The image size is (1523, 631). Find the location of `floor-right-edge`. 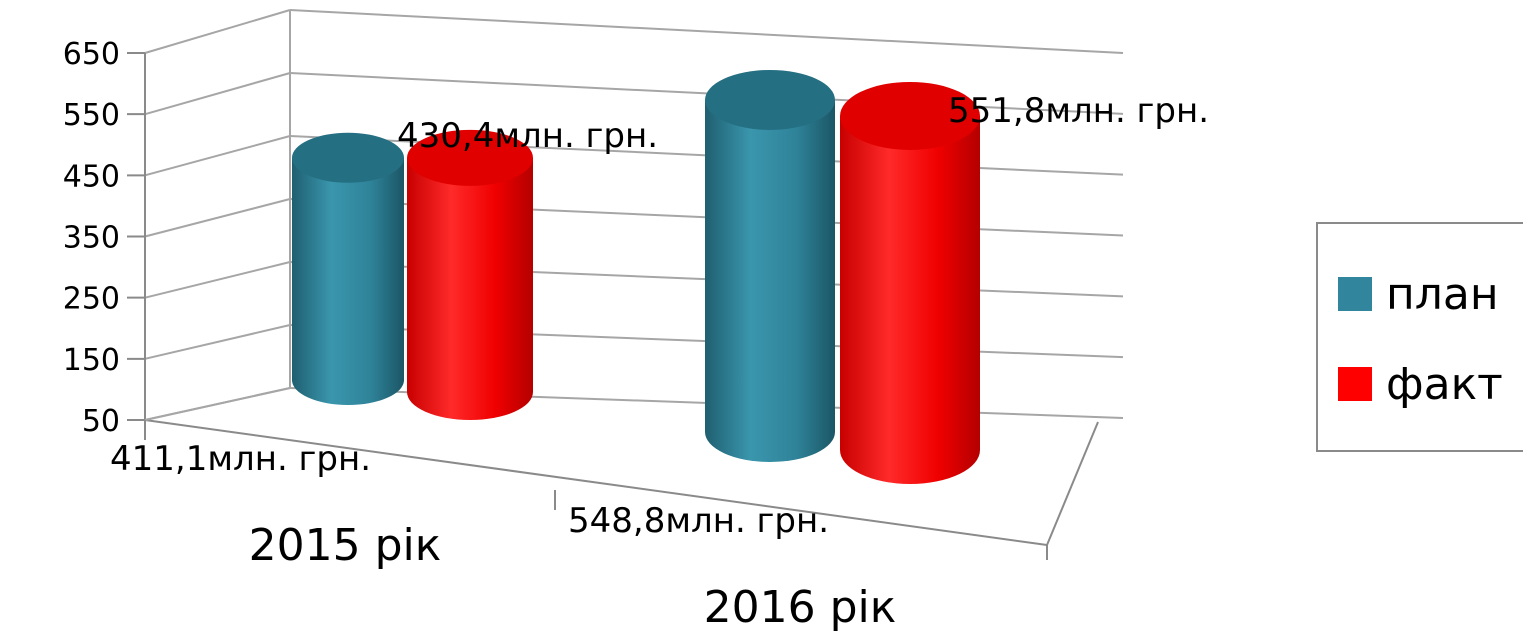

floor-right-edge is located at coordinates (1072, 483).